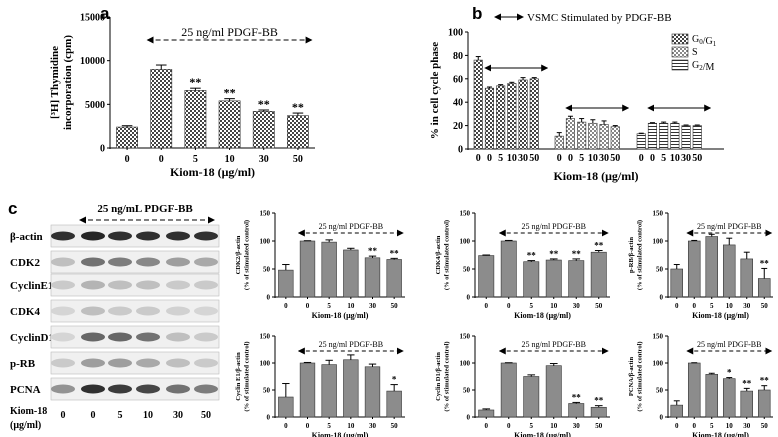 This screenshot has height=437, width=778. Describe the element at coordinates (435, 90) in the screenshot. I see `y-axis-label: % in cell cycle phase` at that location.